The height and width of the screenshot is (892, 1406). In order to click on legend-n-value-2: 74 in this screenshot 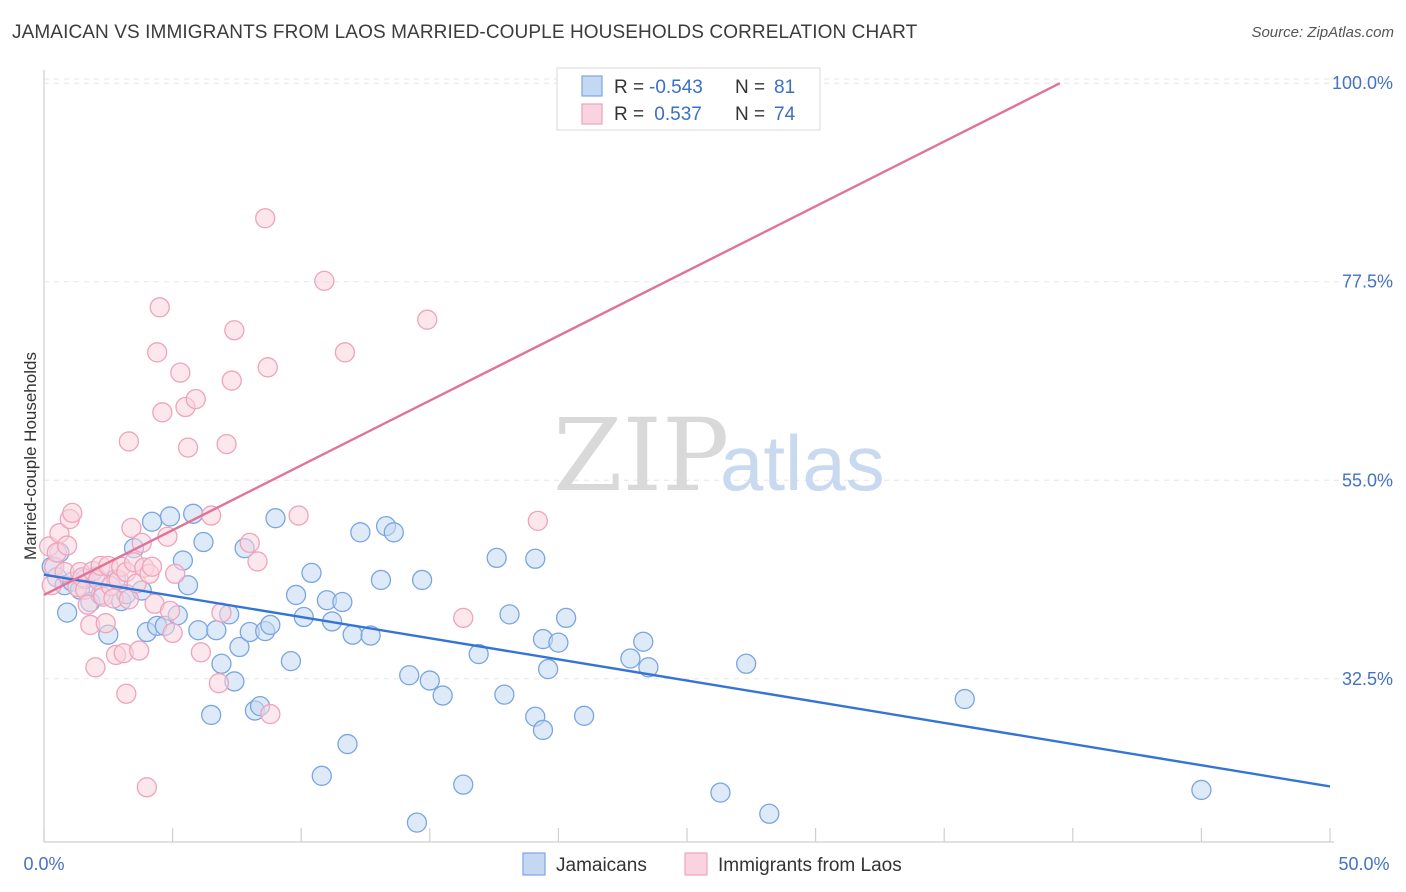, I will do `click(785, 114)`.